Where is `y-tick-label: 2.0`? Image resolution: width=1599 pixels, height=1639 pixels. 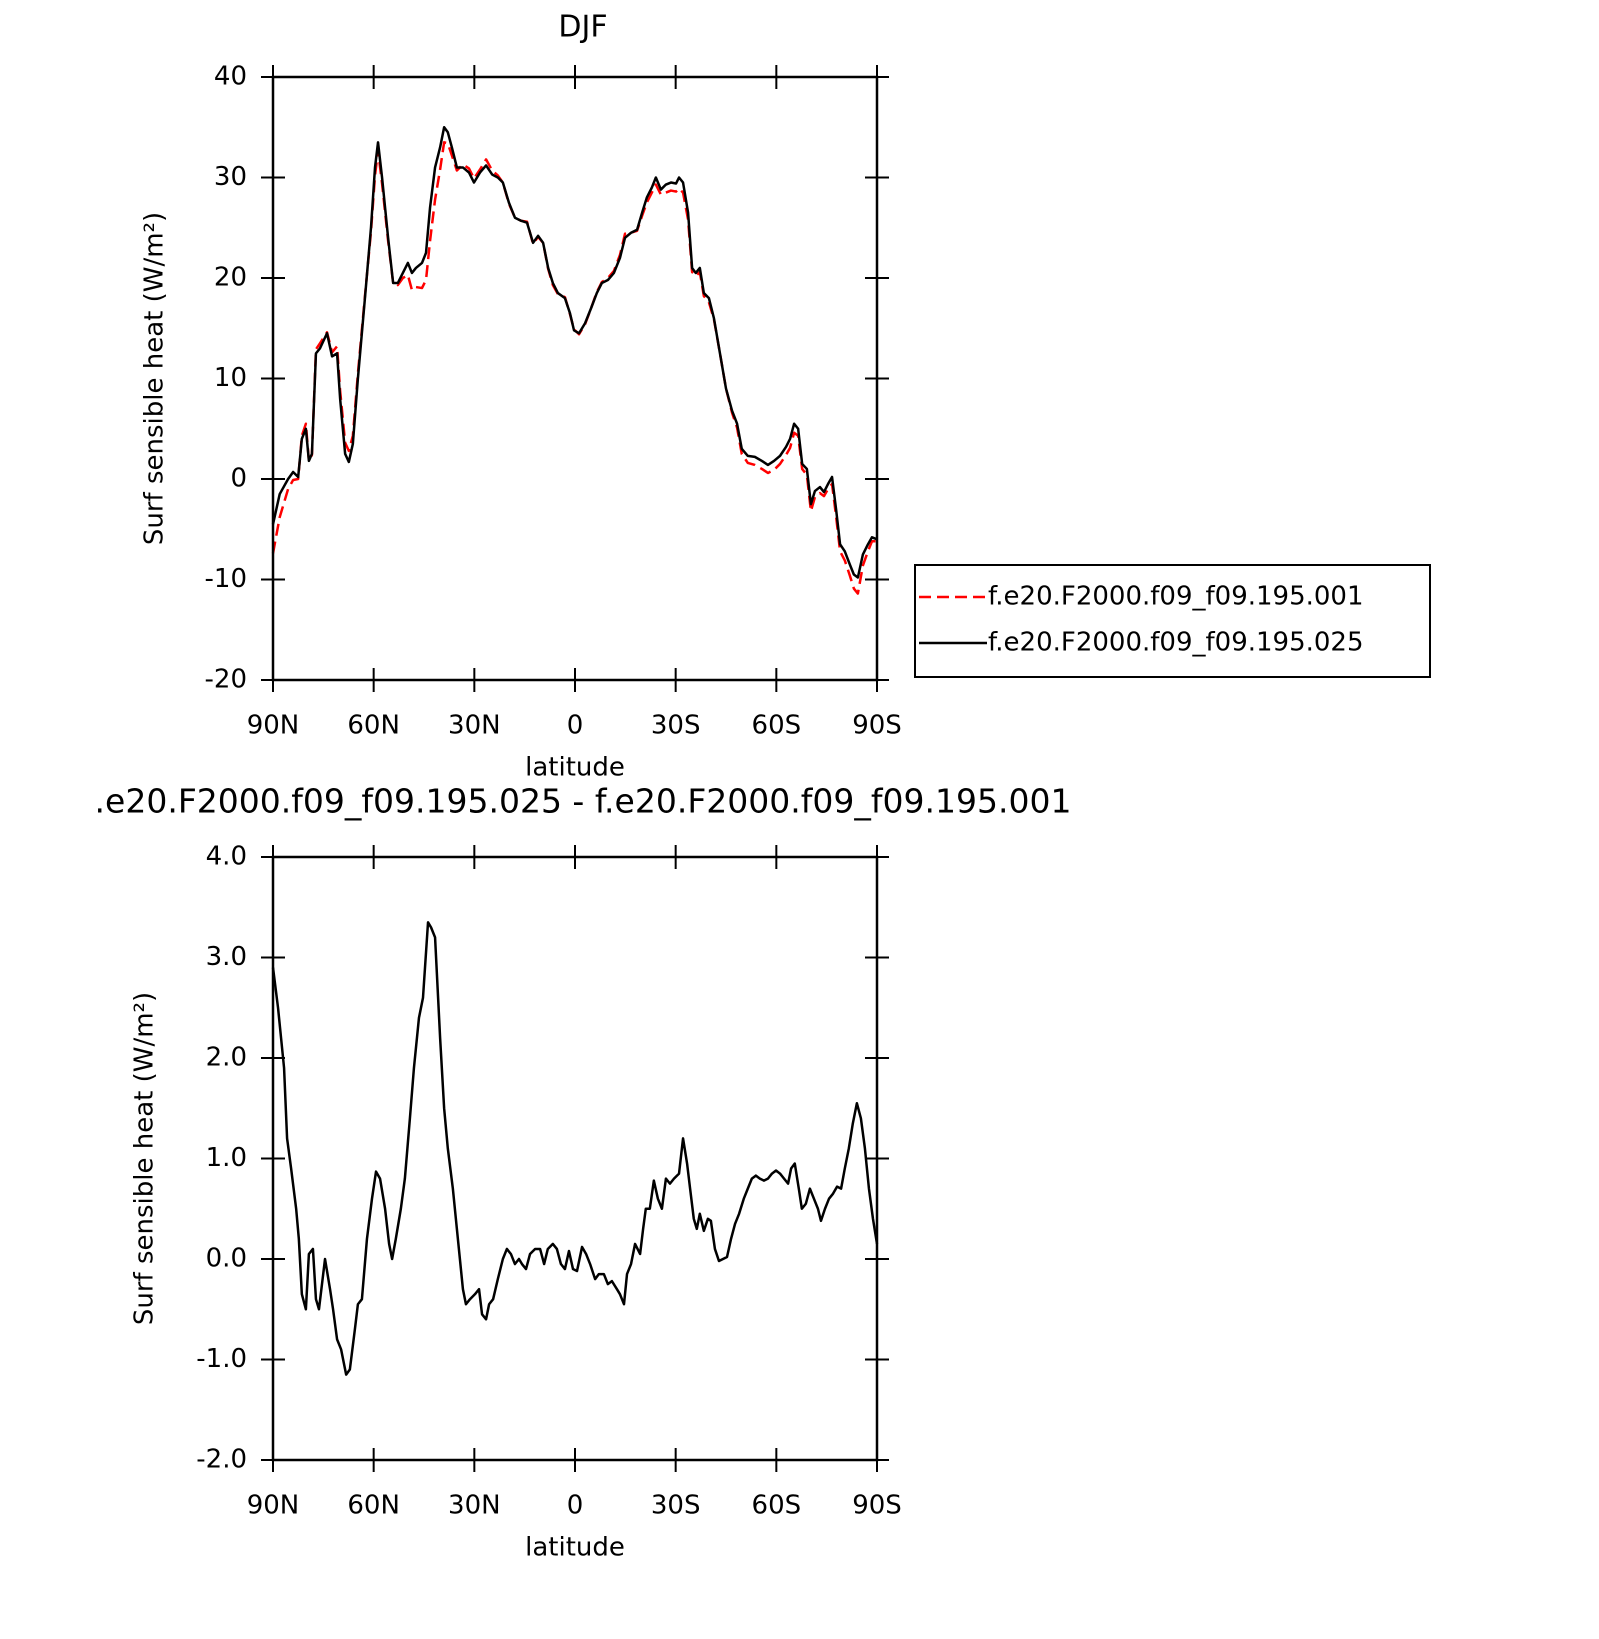
y-tick-label: 2.0 is located at coordinates (226, 1058).